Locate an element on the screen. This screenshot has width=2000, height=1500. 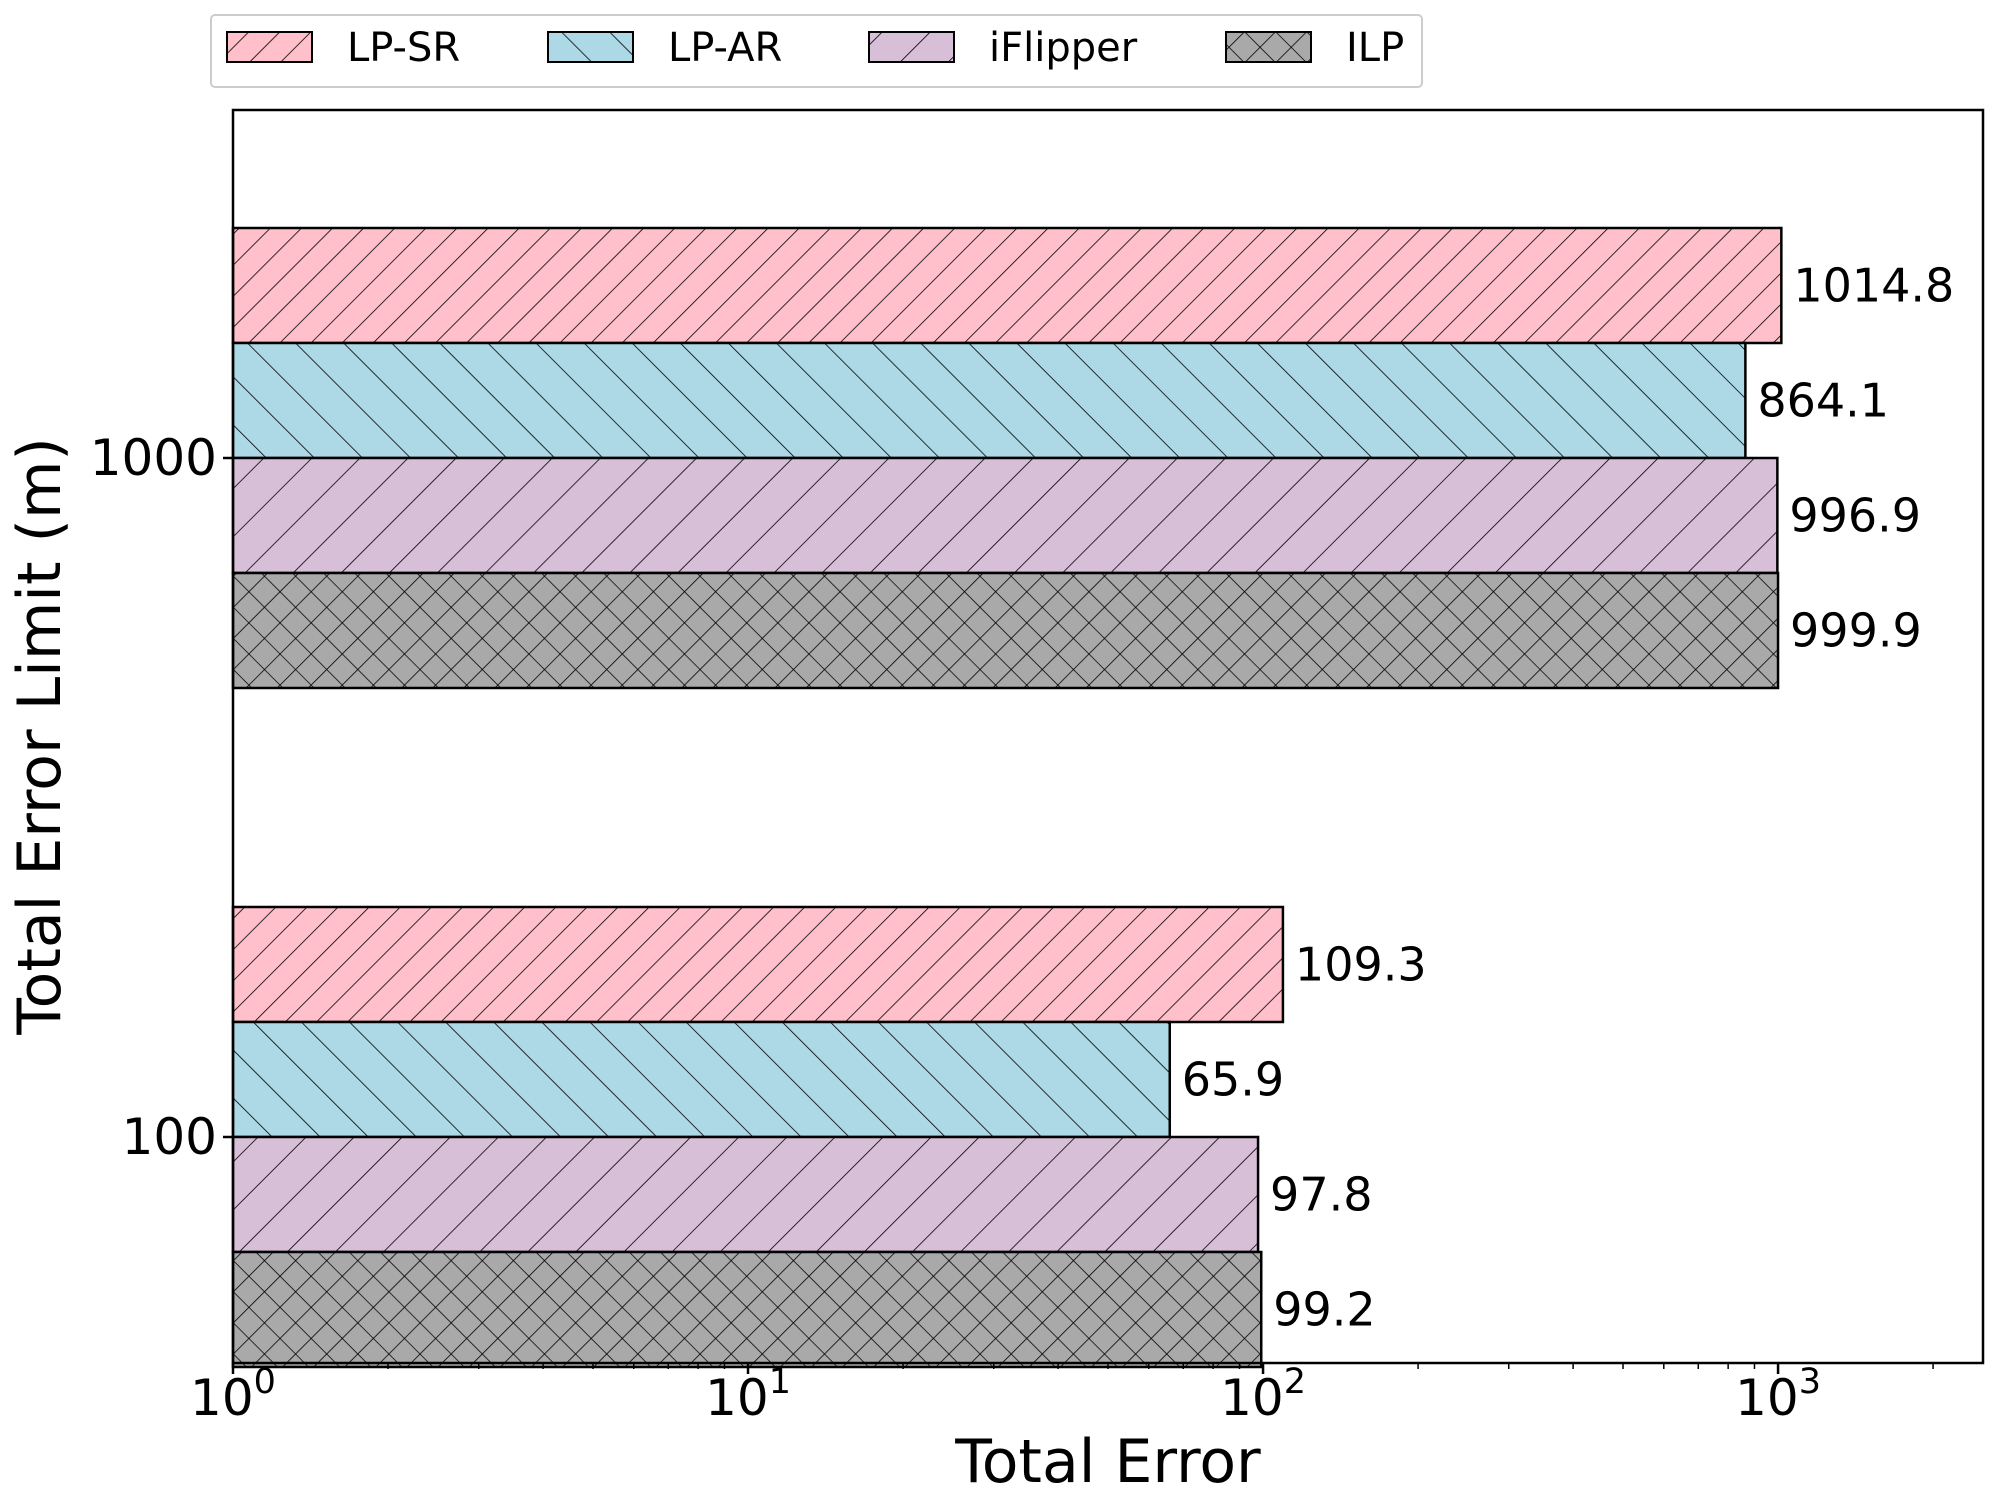
bar-label-ilp-100: 99.2 is located at coordinates (1324, 1310).